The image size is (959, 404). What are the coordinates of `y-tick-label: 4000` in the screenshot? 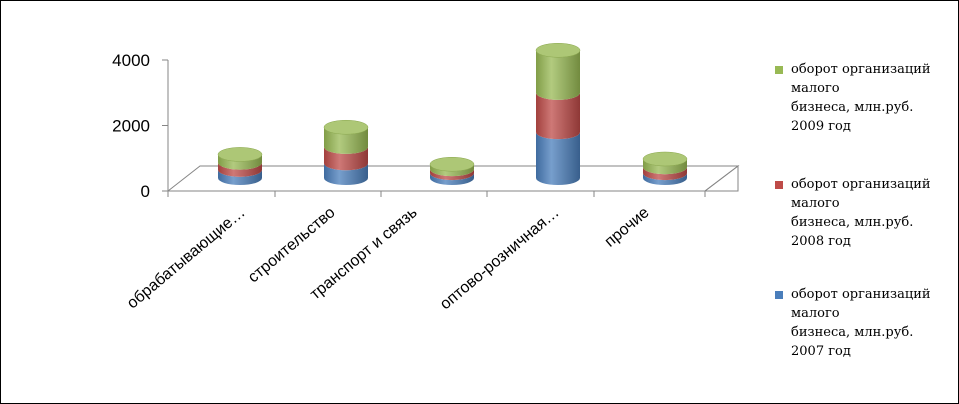 It's located at (131, 60).